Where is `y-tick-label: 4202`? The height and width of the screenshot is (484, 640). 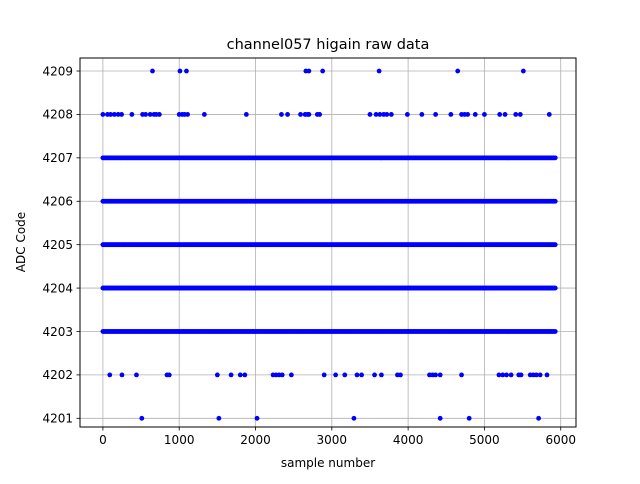 y-tick-label: 4202 is located at coordinates (57, 375).